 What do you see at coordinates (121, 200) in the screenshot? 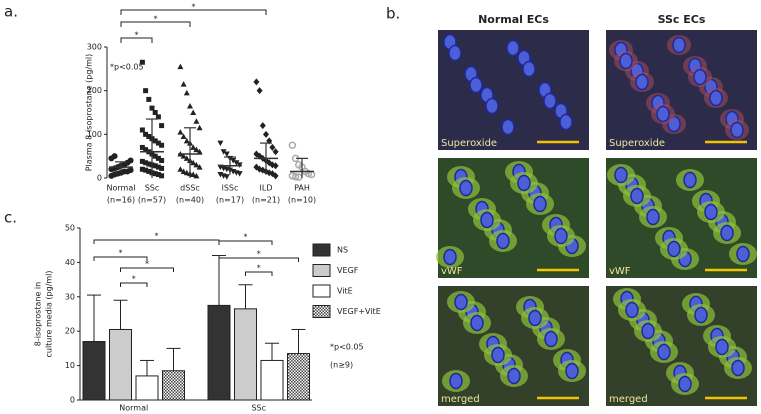
I see `sample-size: (n=16)` at bounding box center [121, 200].